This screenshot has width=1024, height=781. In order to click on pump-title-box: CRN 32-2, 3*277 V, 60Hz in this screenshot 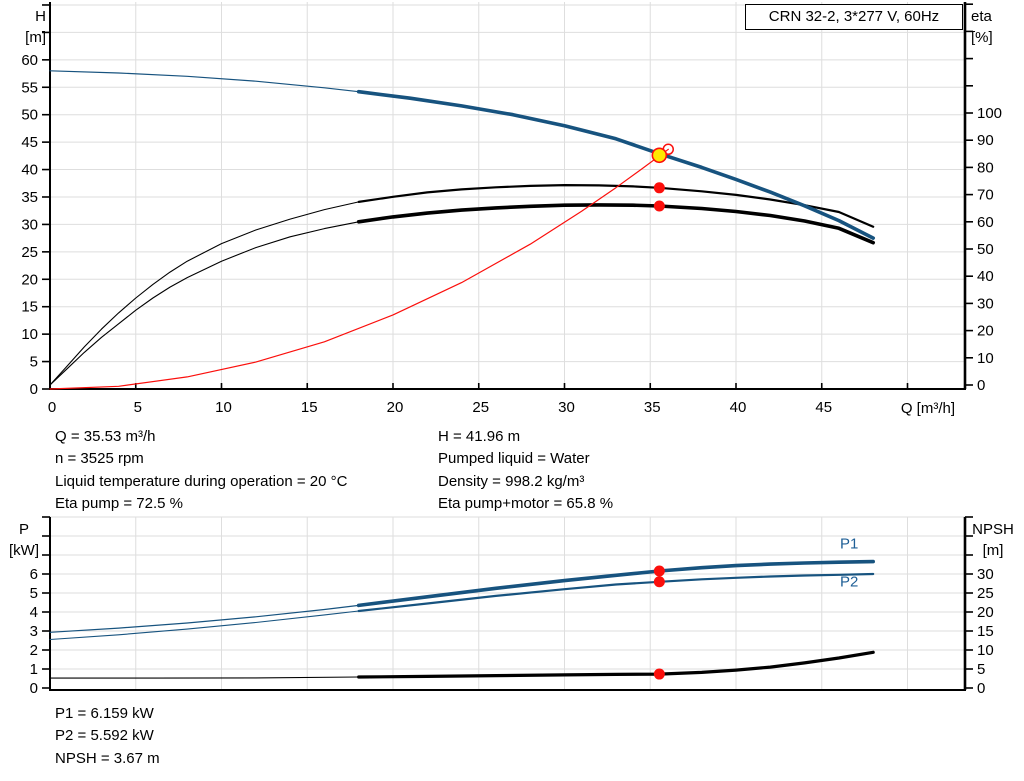, I will do `click(854, 17)`.